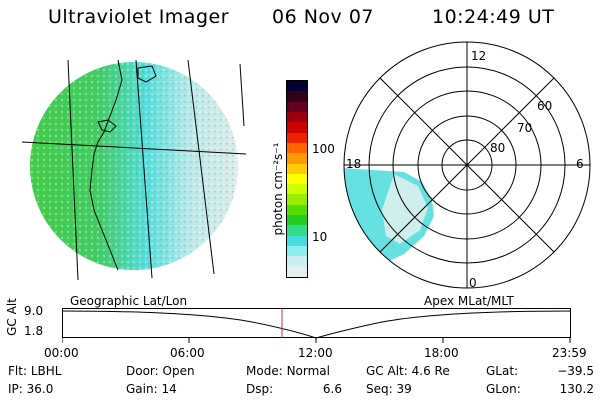 The image size is (600, 400). What do you see at coordinates (320, 237) in the screenshot?
I see `colorbar-tick-10: 10` at bounding box center [320, 237].